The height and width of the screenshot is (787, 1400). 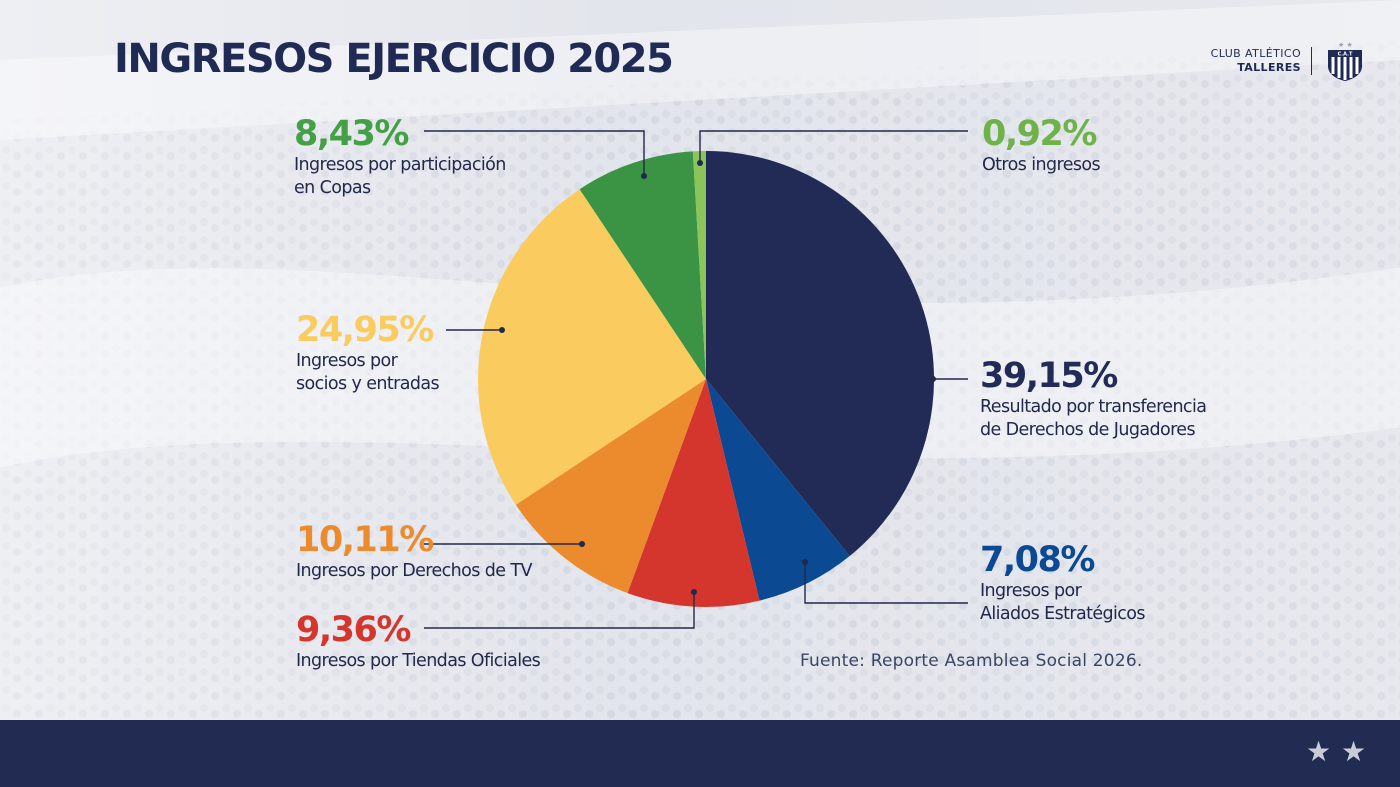 I want to click on pie-slice-copas, so click(x=642, y=265).